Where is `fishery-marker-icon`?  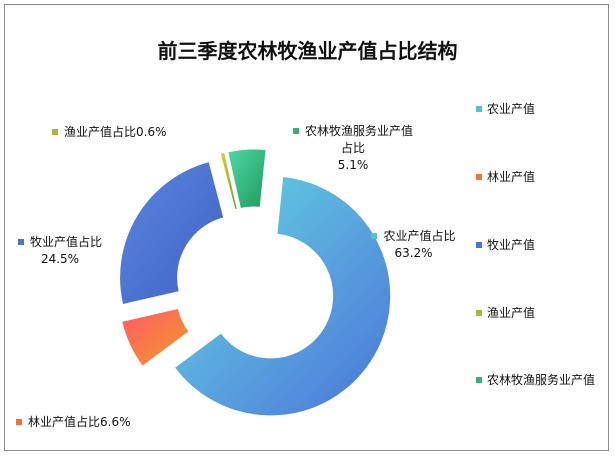 fishery-marker-icon is located at coordinates (55, 132).